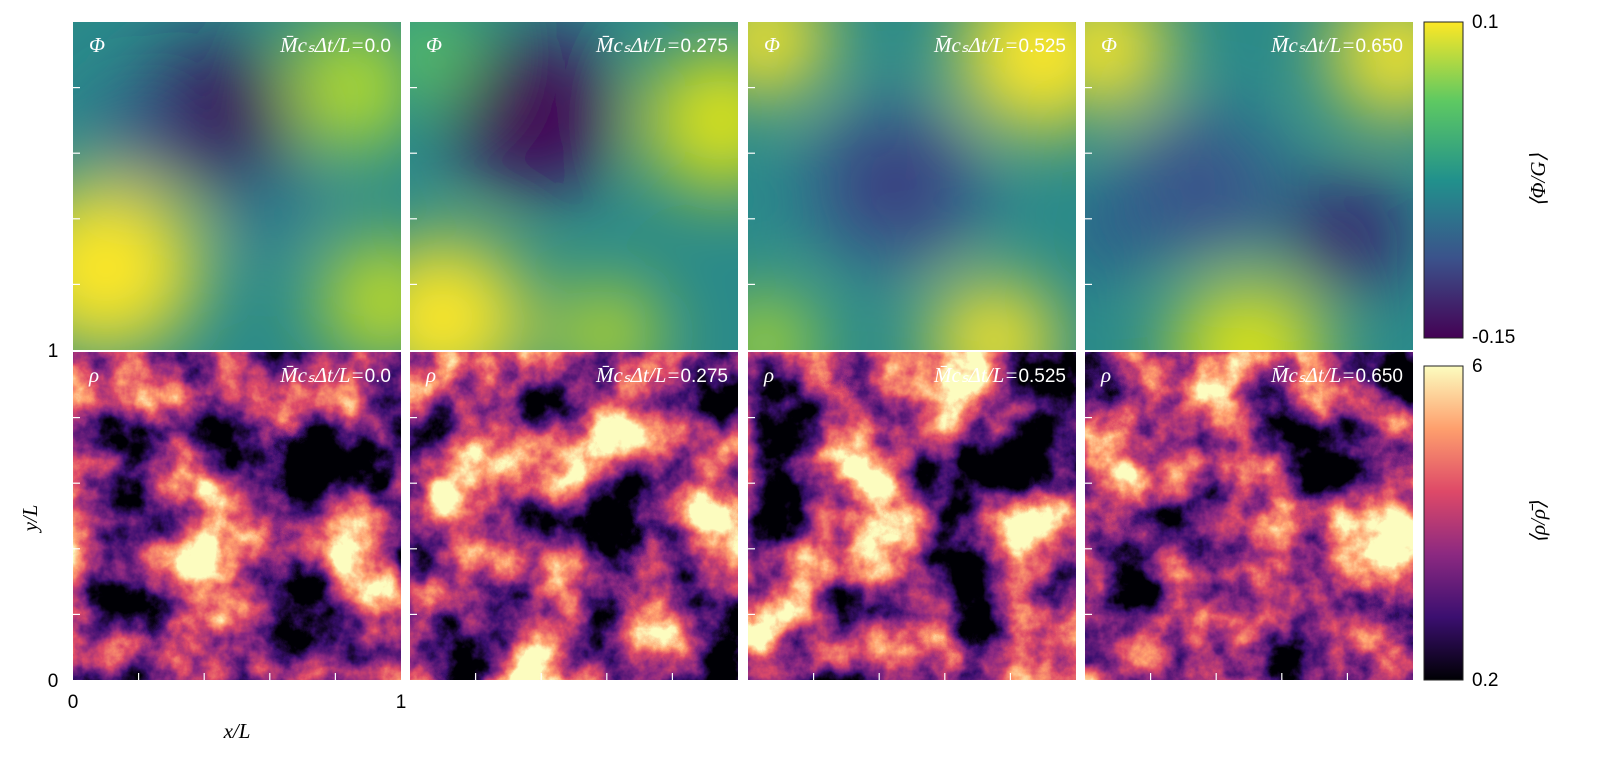 The width and height of the screenshot is (1604, 778). Describe the element at coordinates (1538, 522) in the screenshot. I see `colorbar-label: ⟨ρ/ρ̄⟩` at that location.